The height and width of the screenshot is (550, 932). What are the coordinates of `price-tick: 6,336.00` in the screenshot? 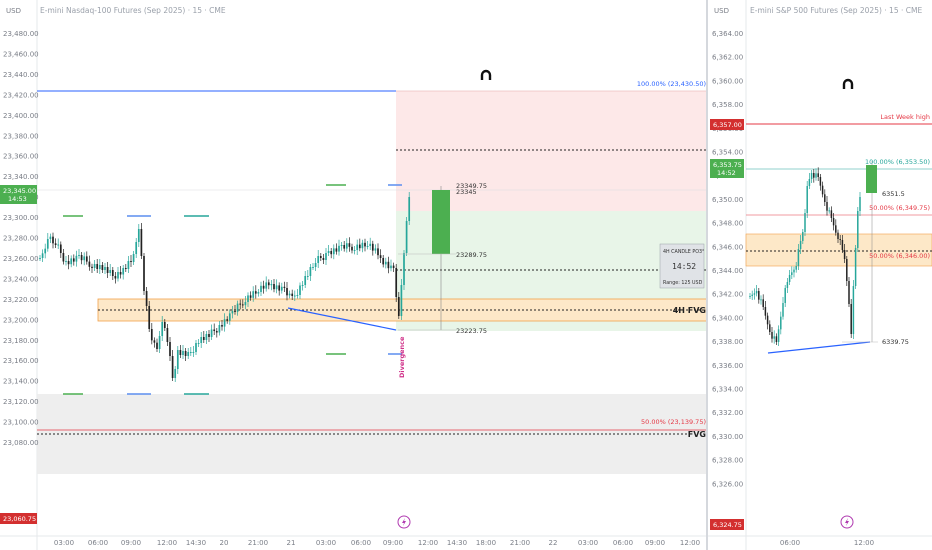 It's located at (727, 366).